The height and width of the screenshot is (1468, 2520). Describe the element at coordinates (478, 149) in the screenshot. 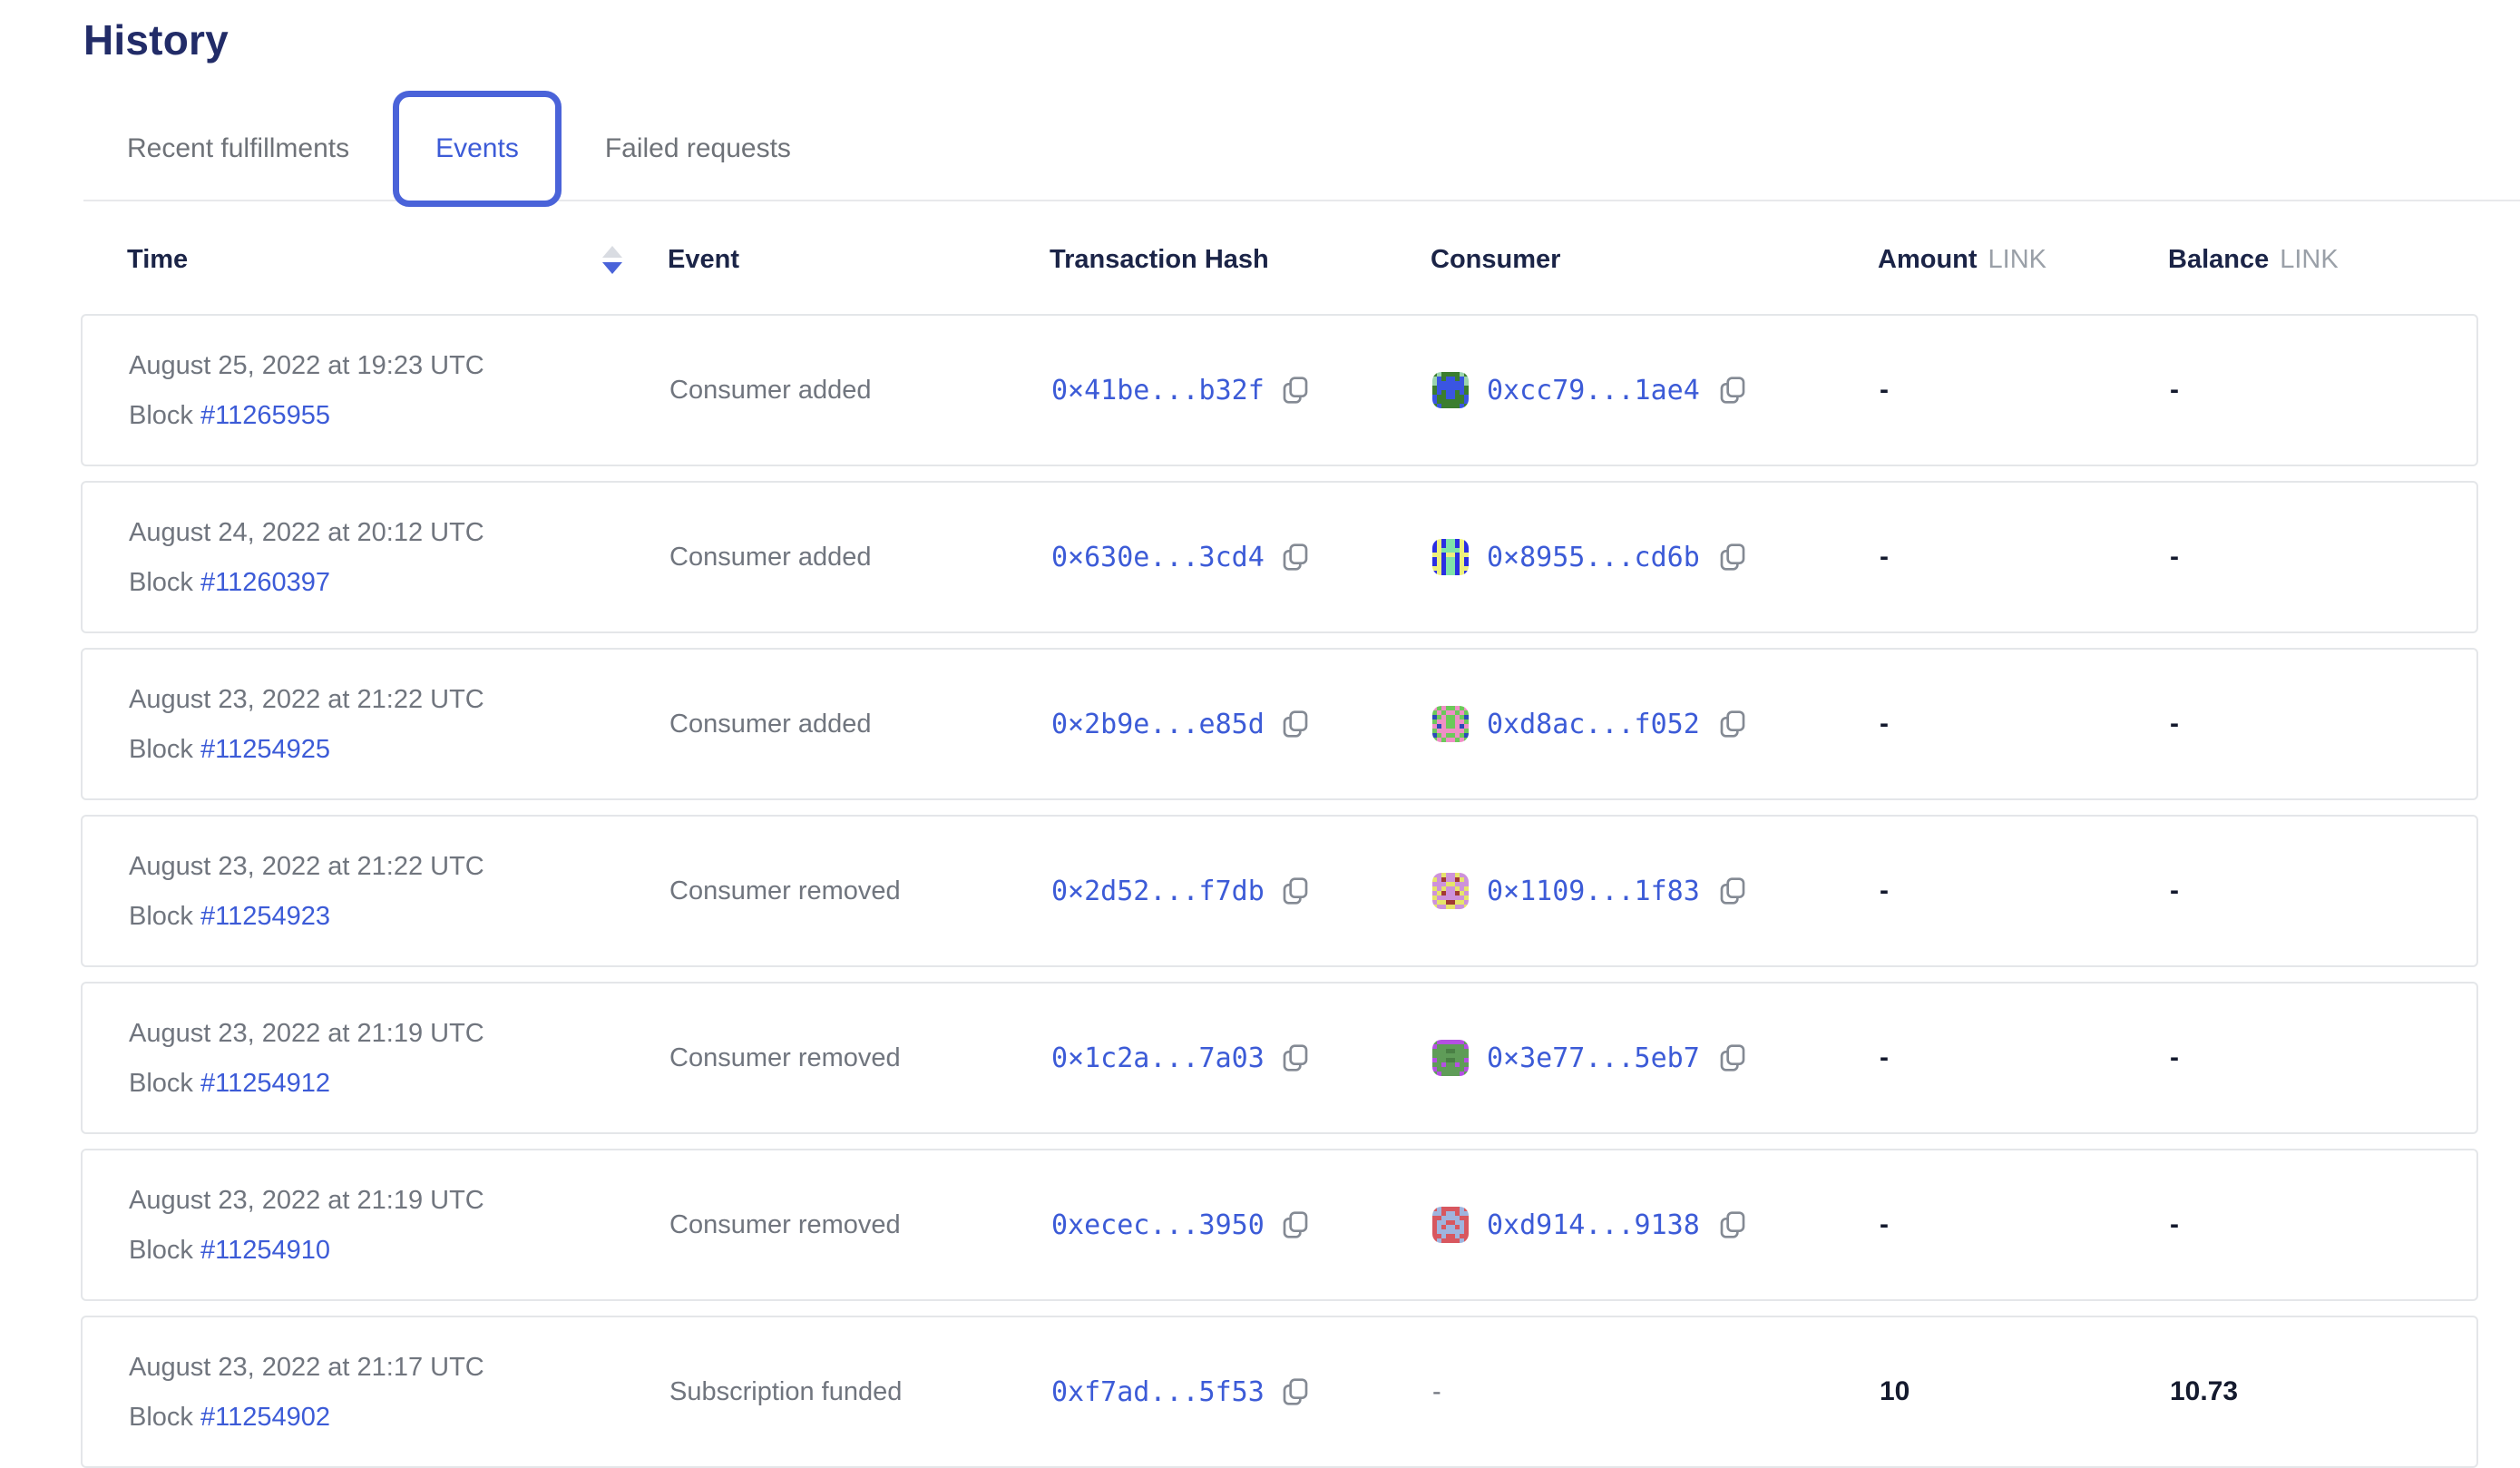

I see `tab-events: Events` at that location.